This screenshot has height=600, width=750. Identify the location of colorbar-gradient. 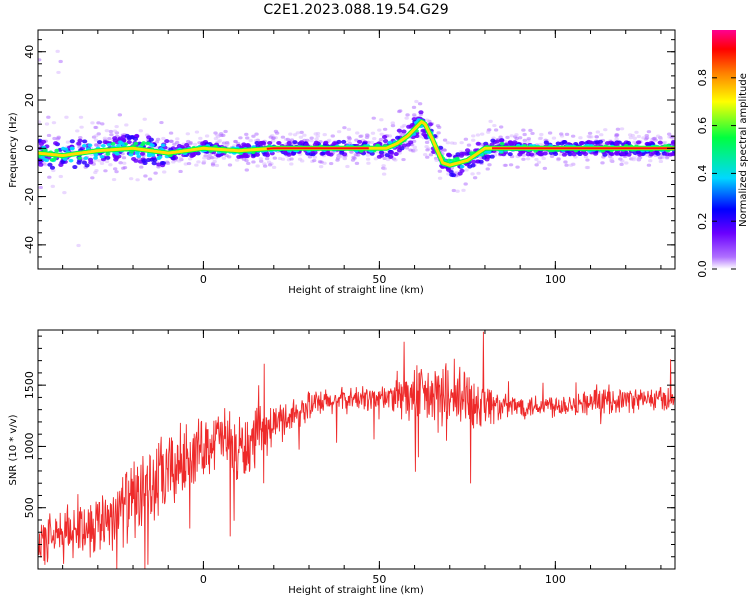
(724, 149).